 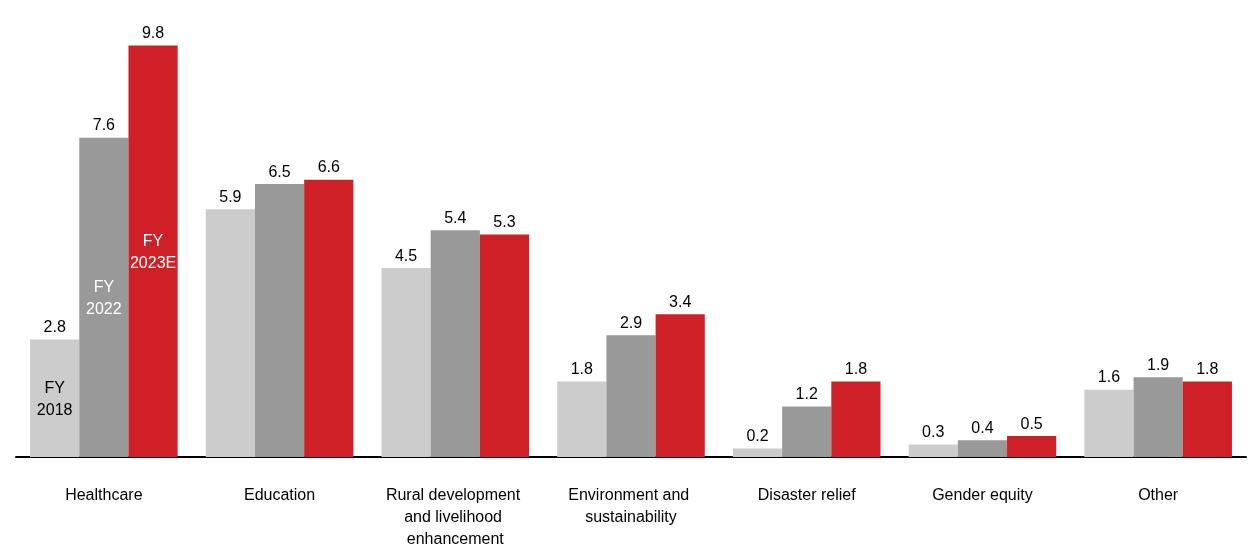 What do you see at coordinates (1158, 364) in the screenshot?
I see `data-label: 1.9` at bounding box center [1158, 364].